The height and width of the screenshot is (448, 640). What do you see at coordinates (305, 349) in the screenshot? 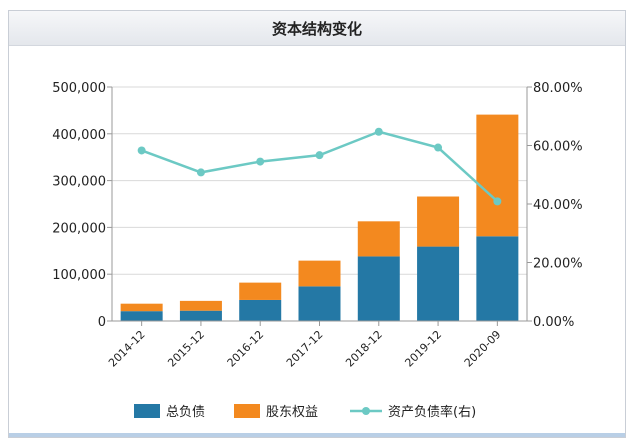
I see `x-axis-tick-label: 2017-12` at bounding box center [305, 349].